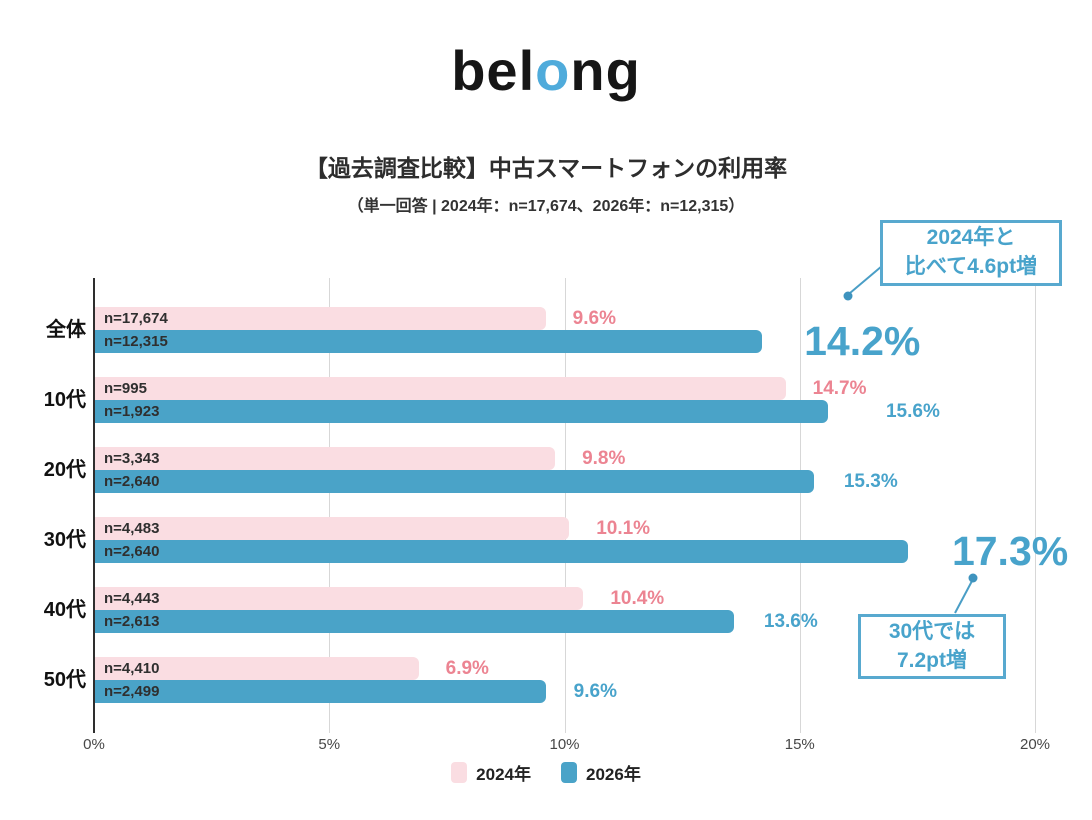  Describe the element at coordinates (132, 458) in the screenshot. I see `sample-size-label: n=3,343` at that location.